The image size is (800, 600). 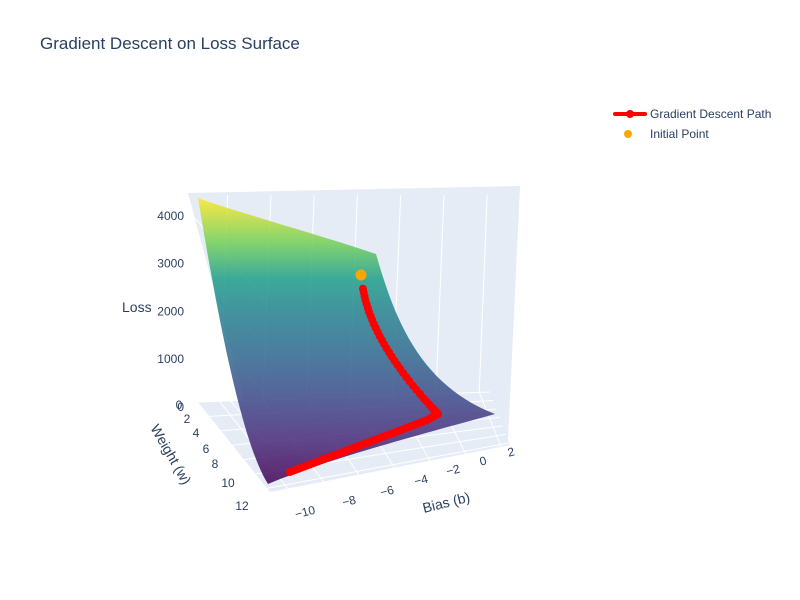 I want to click on grid-line-b, so click(x=490, y=419).